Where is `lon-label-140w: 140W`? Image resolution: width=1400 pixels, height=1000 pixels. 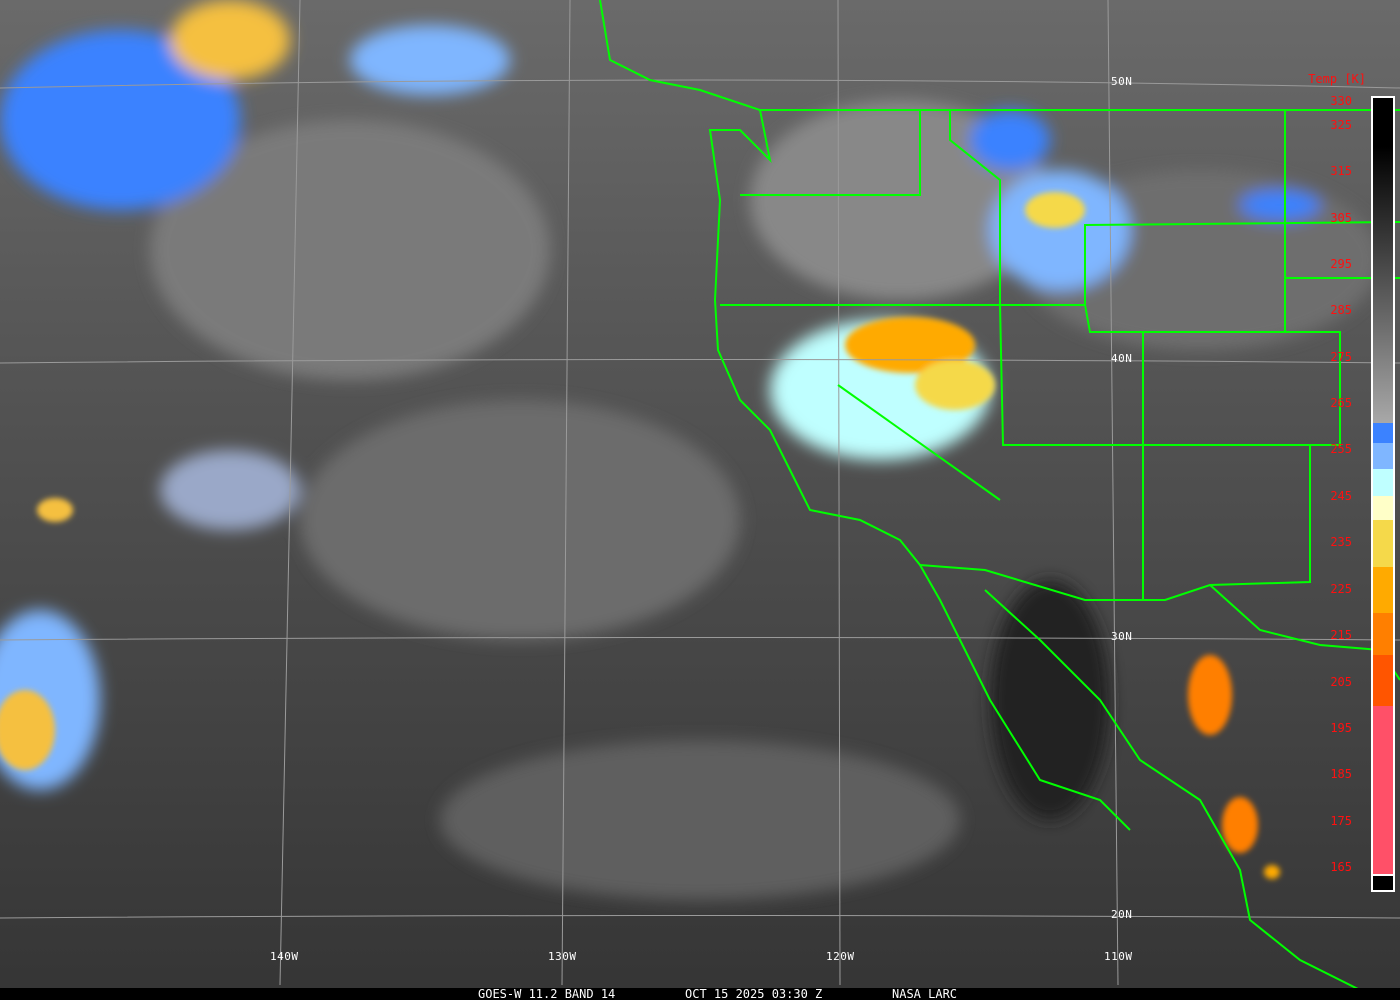
lon-label-140w: 140W is located at coordinates (284, 956).